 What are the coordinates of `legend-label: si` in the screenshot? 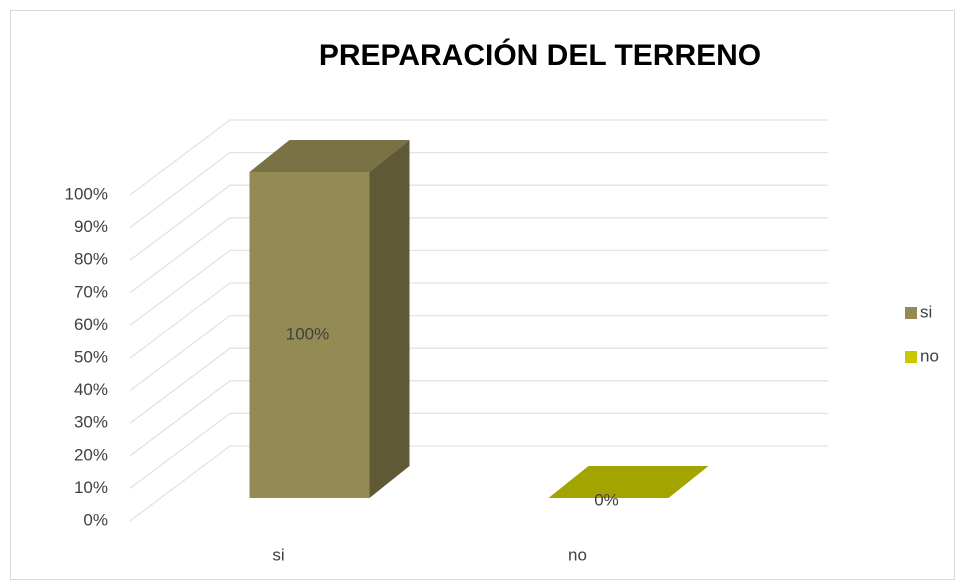 It's located at (926, 311).